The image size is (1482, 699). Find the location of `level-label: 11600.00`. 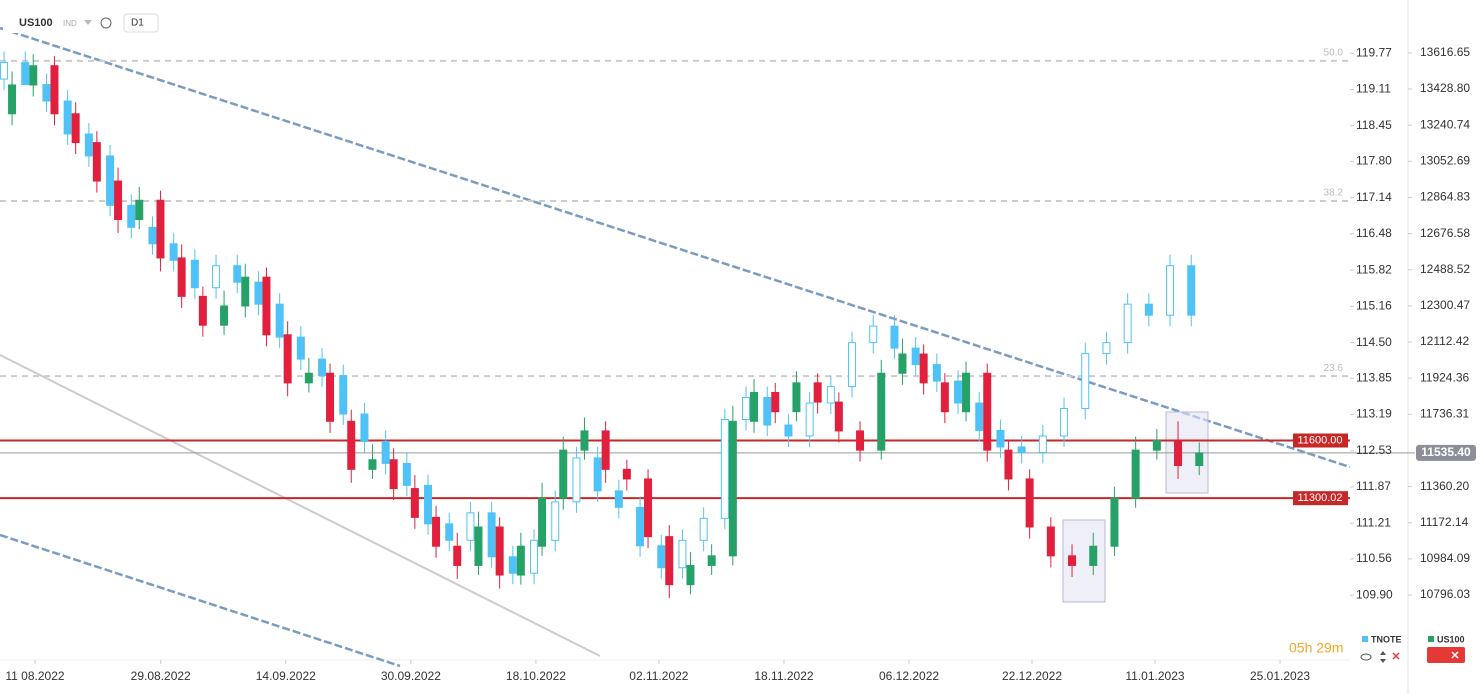

level-label: 11600.00 is located at coordinates (1319, 440).